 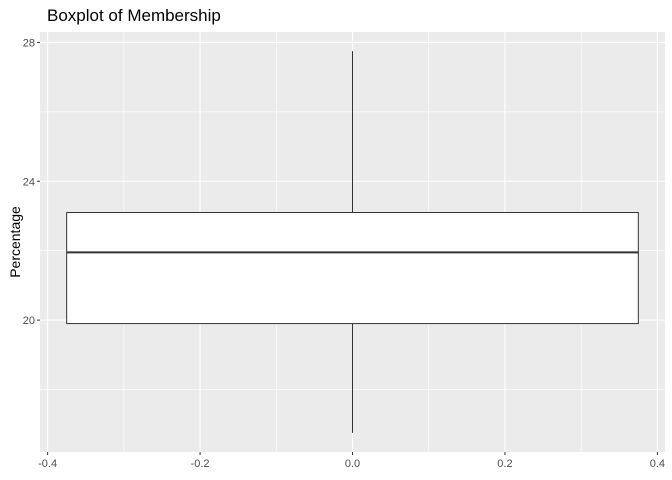 I want to click on chart-title: Boxplot of Membership, so click(x=134, y=15).